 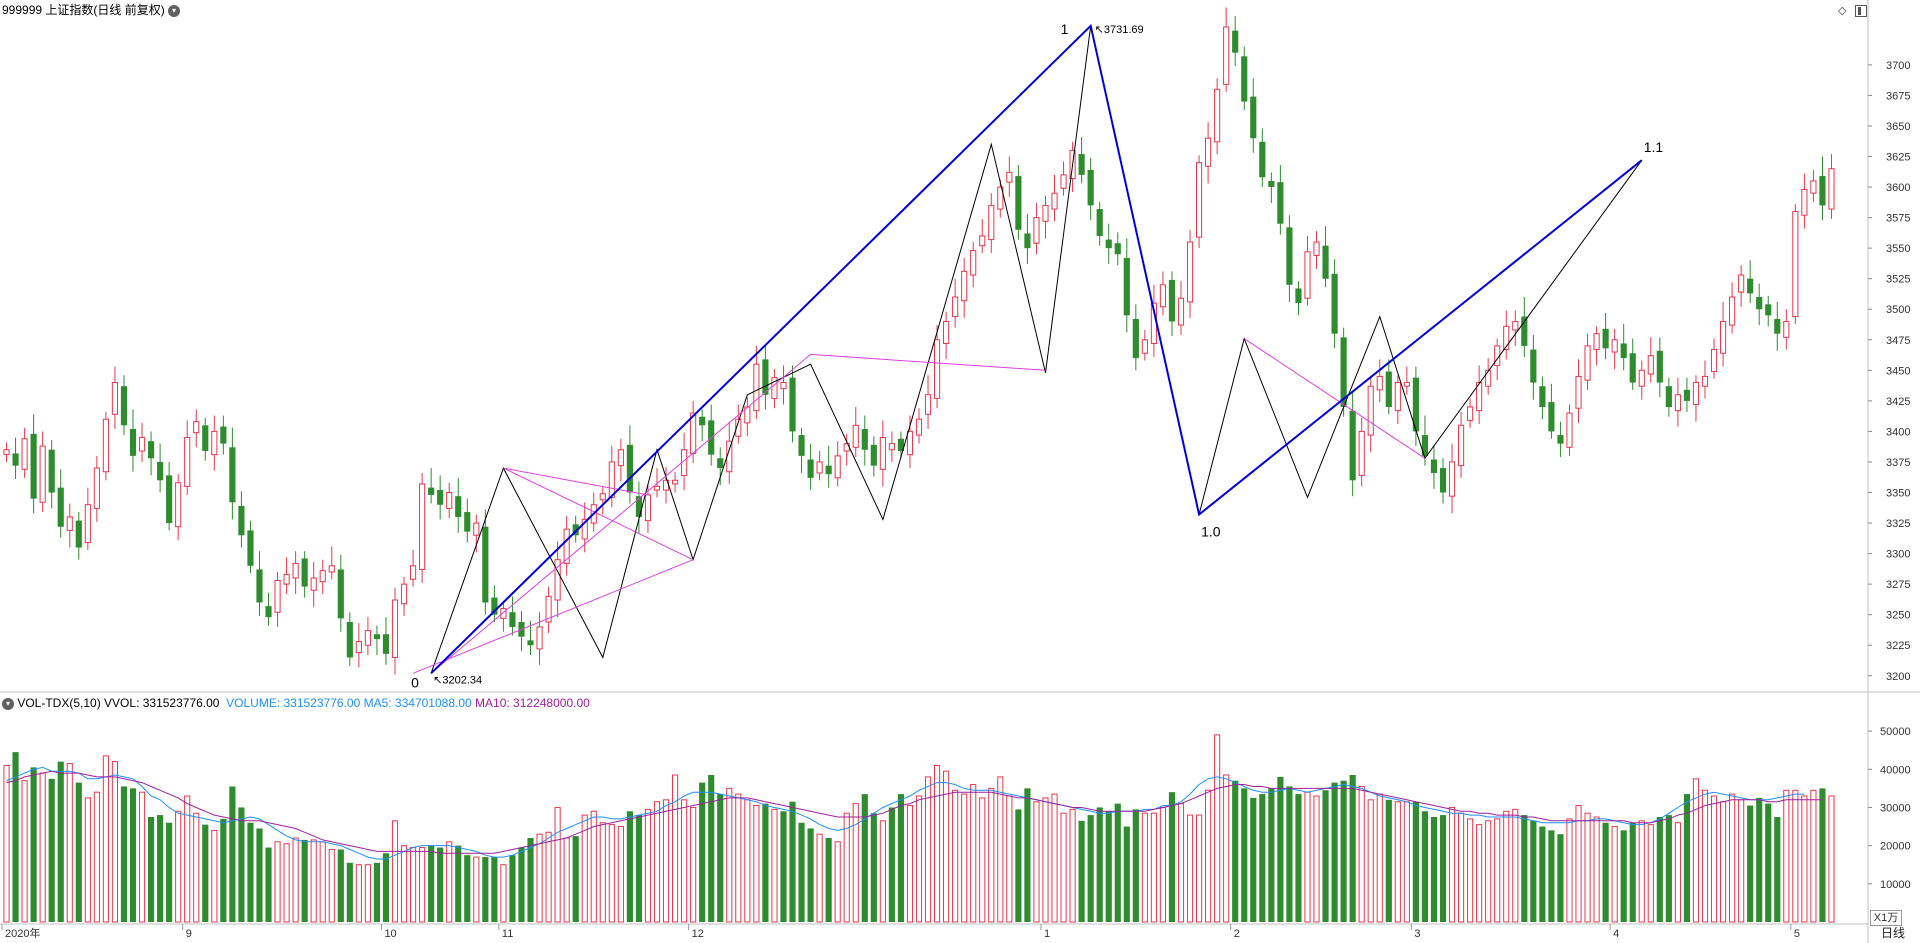 What do you see at coordinates (1842, 11) in the screenshot?
I see `diamond-icon: ◇` at bounding box center [1842, 11].